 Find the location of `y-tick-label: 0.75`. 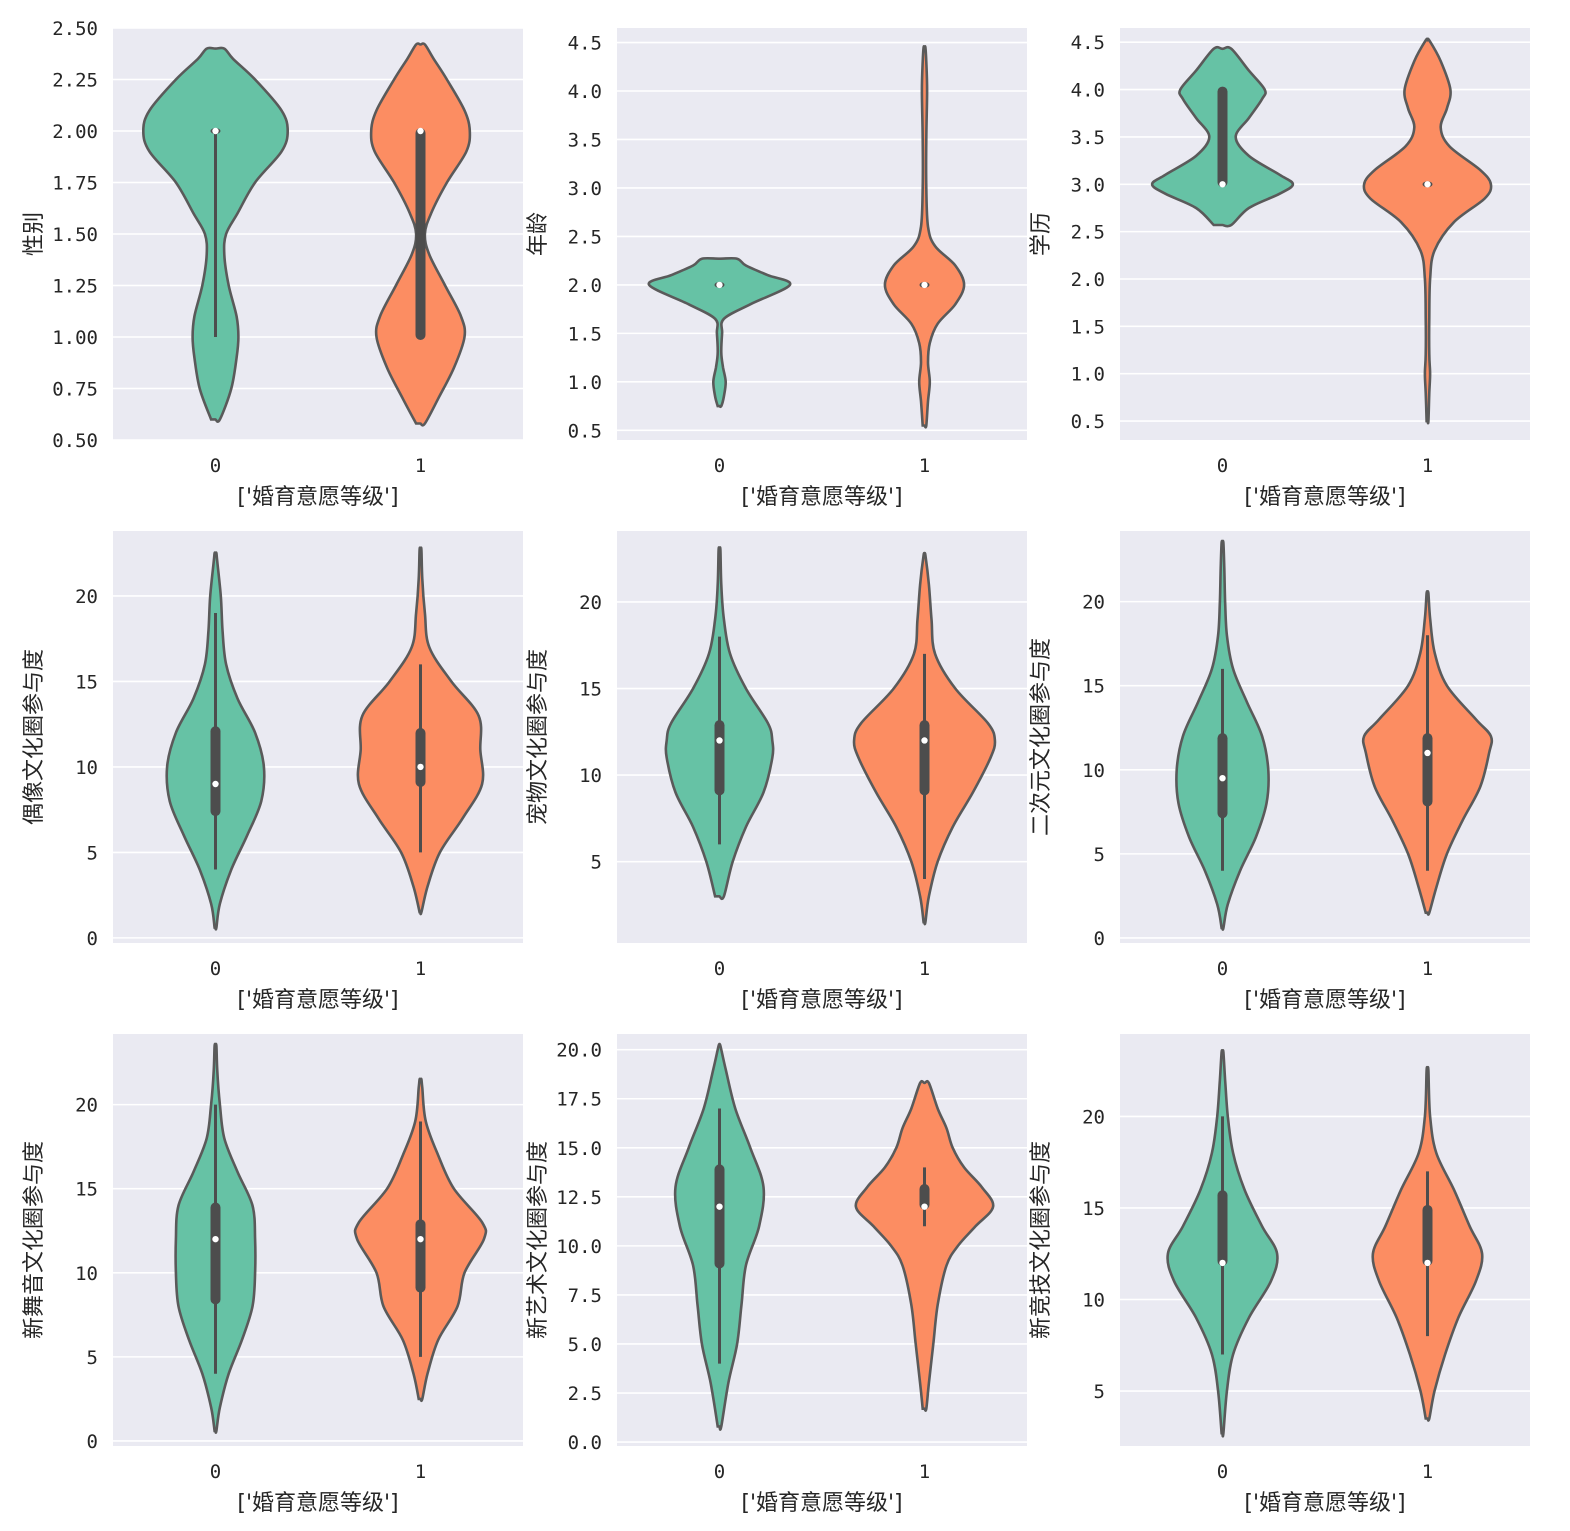

y-tick-label: 0.75 is located at coordinates (75, 390).